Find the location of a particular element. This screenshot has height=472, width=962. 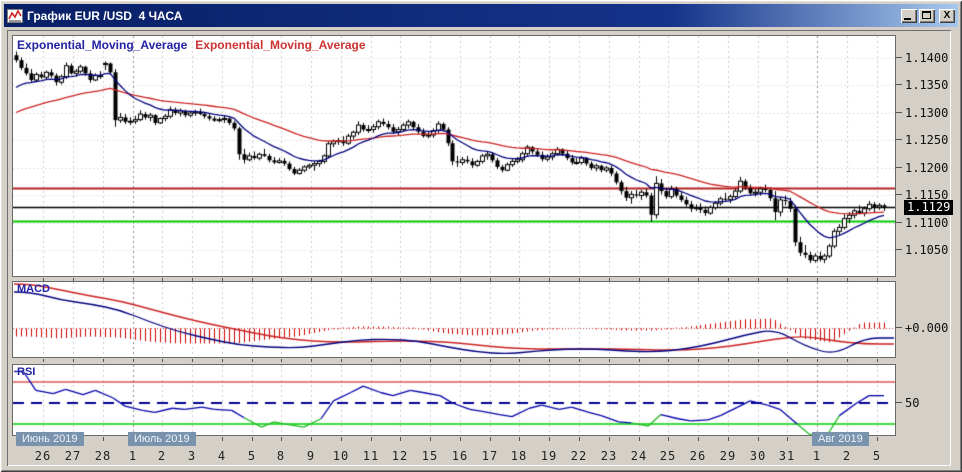

minimize-button is located at coordinates (909, 15).